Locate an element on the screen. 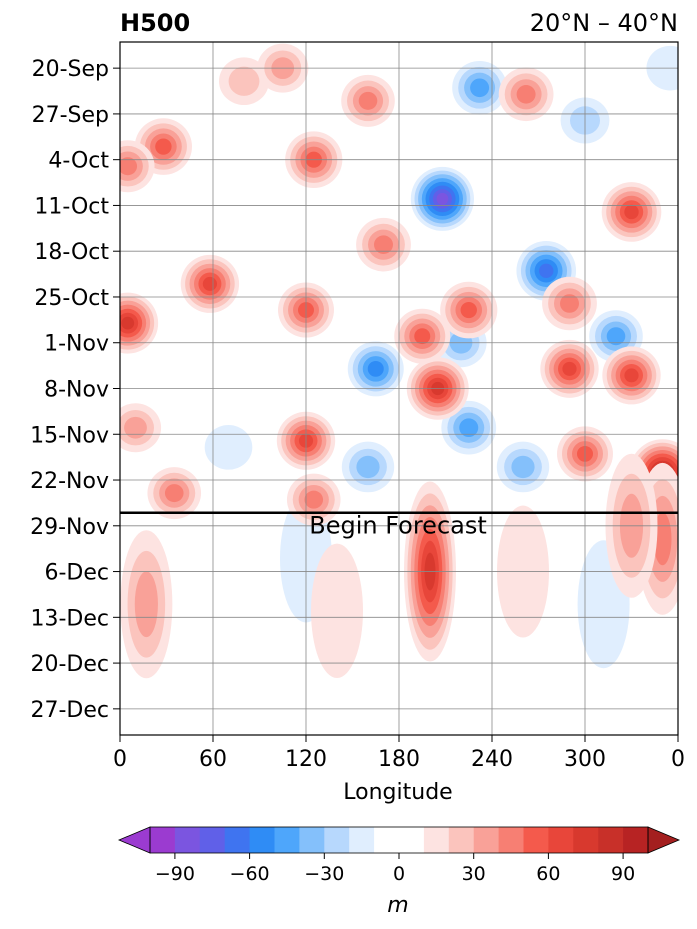  y-tick-label: 8-Nov is located at coordinates (76, 390).